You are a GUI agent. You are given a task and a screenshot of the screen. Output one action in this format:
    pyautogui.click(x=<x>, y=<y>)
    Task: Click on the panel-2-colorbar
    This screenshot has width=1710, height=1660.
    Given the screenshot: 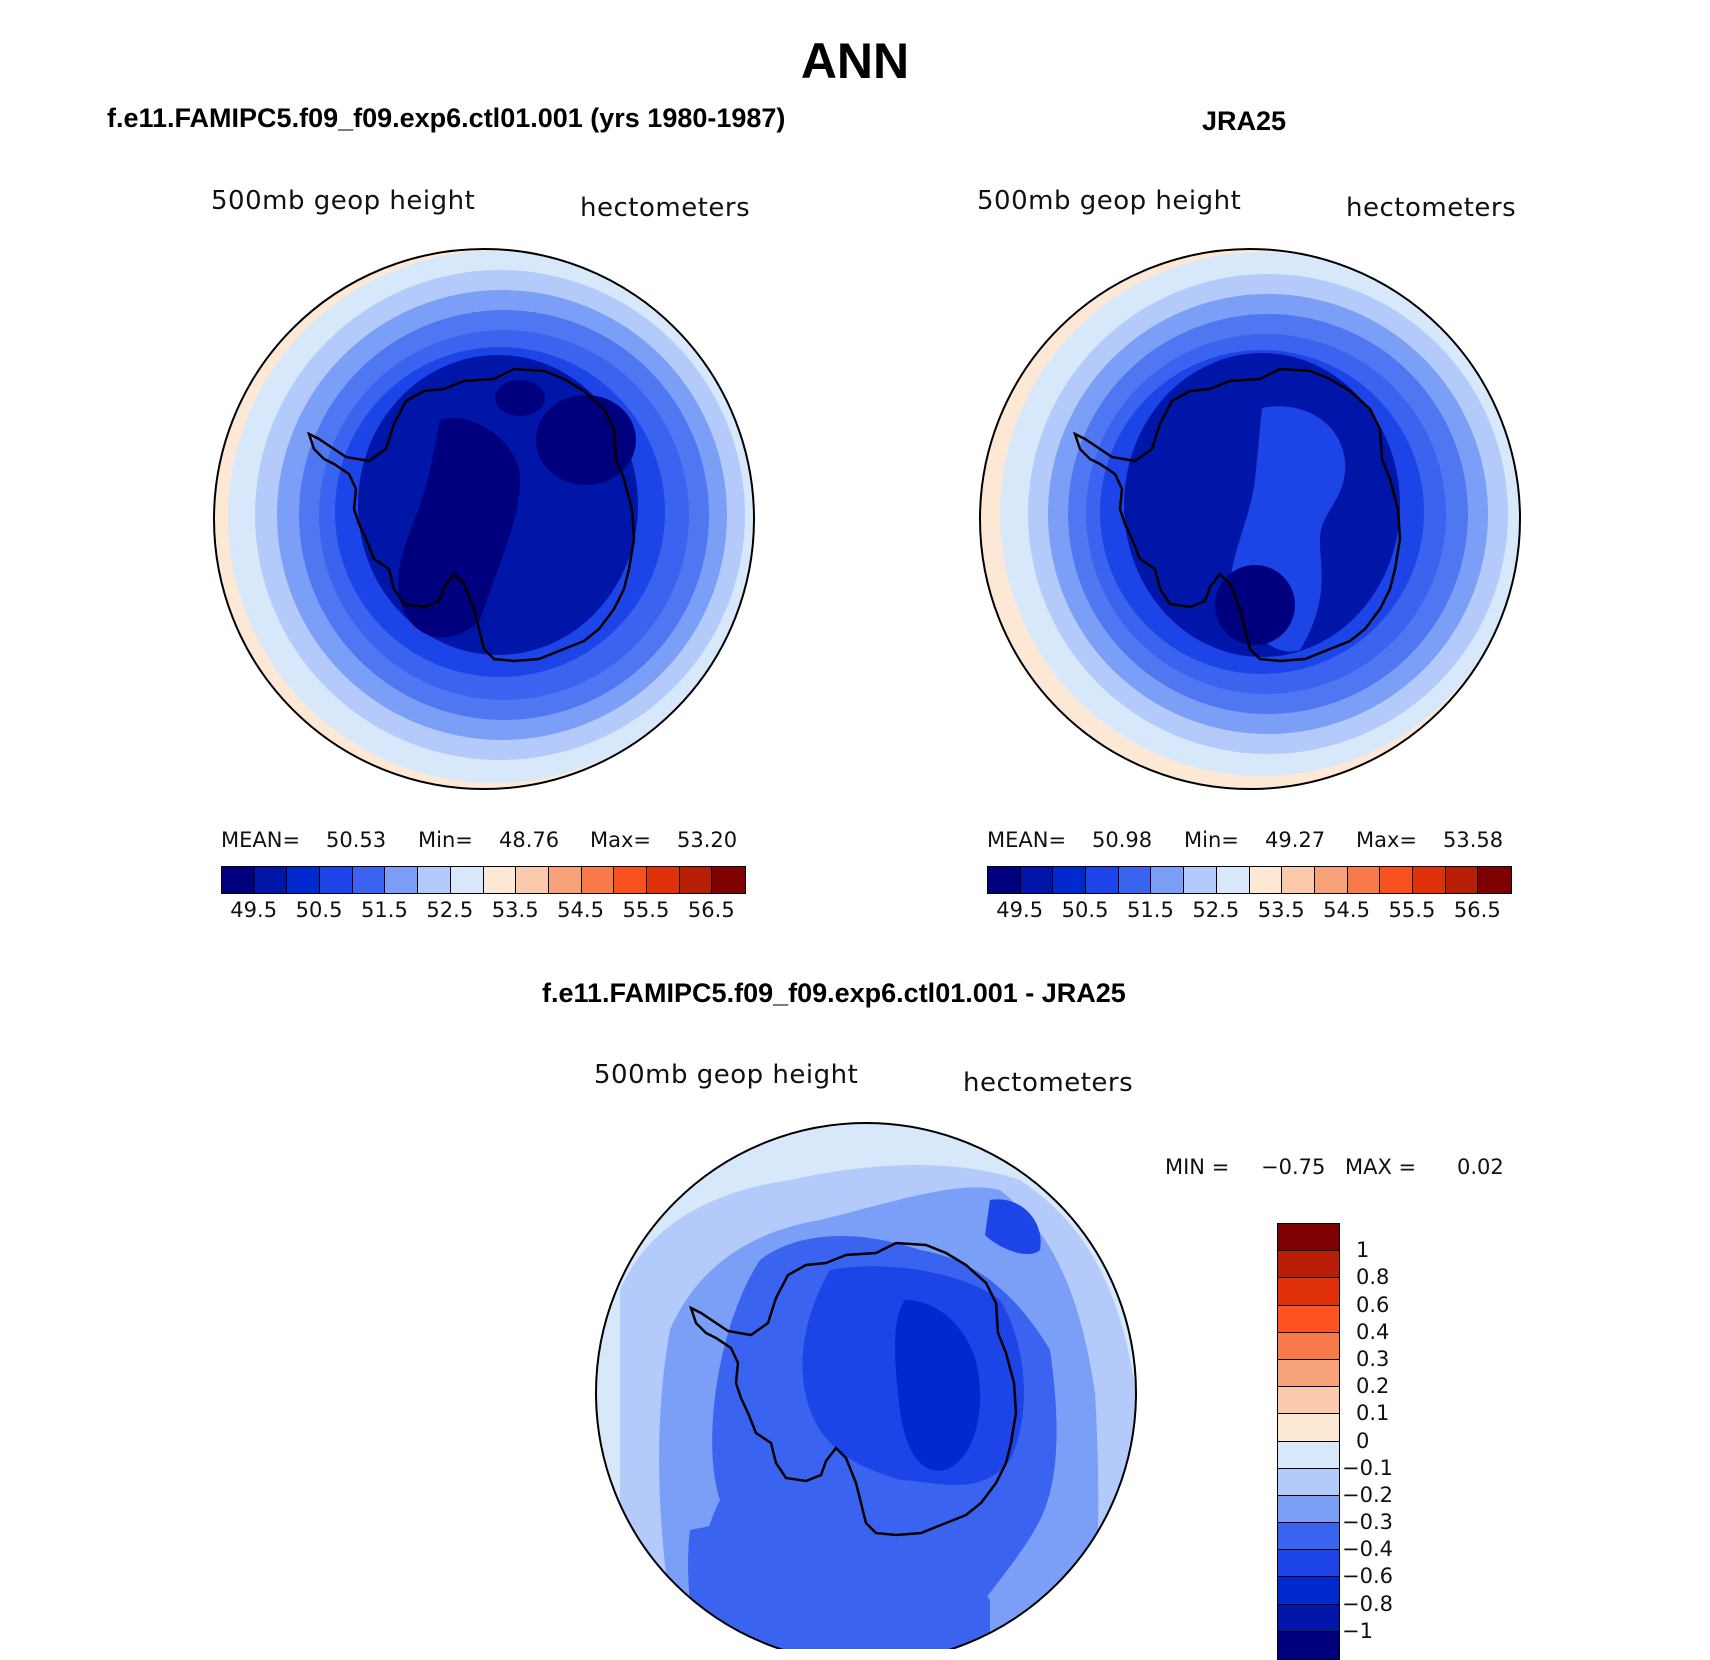 What is the action you would take?
    pyautogui.click(x=1249, y=880)
    